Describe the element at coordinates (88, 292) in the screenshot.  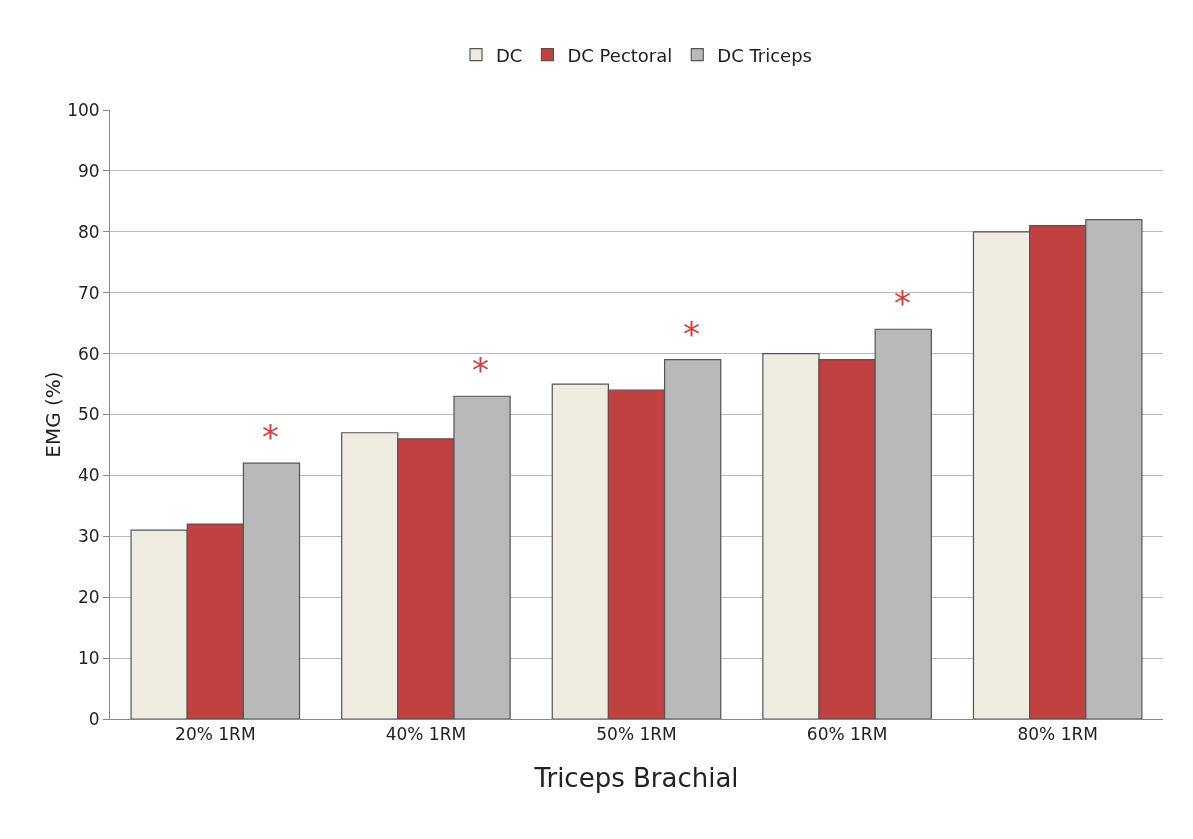
I see `y-tick-label: 70` at that location.